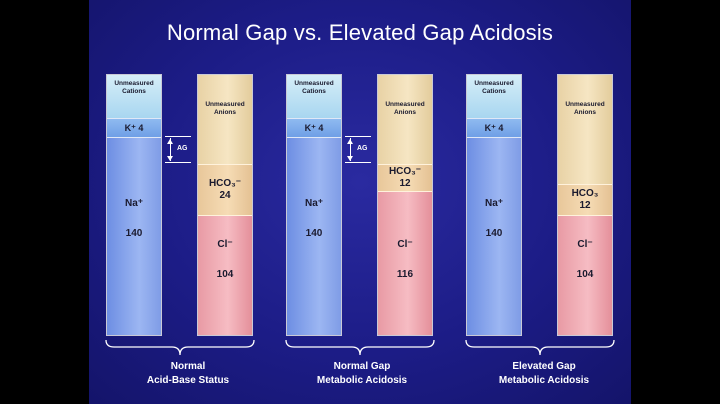 The image size is (720, 404). I want to click on cation-column-elevated-gap: Unmeasured Cations K⁺ 4 Na⁺ 140, so click(494, 205).